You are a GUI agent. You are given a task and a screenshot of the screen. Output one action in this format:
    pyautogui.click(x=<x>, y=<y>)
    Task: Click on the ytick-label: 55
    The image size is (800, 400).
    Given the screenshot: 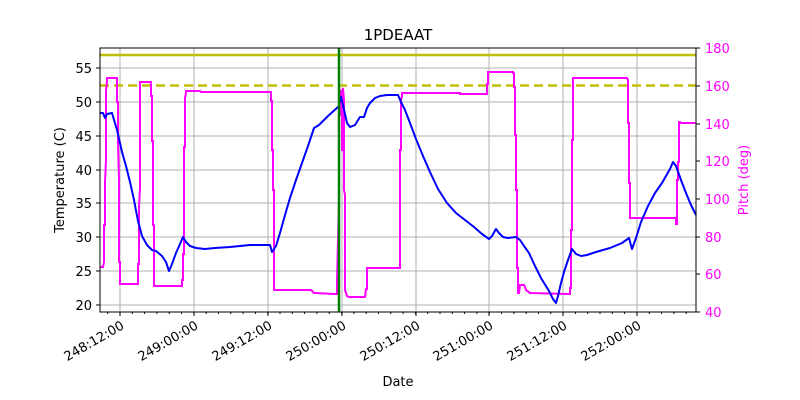 What is the action you would take?
    pyautogui.click(x=83, y=69)
    